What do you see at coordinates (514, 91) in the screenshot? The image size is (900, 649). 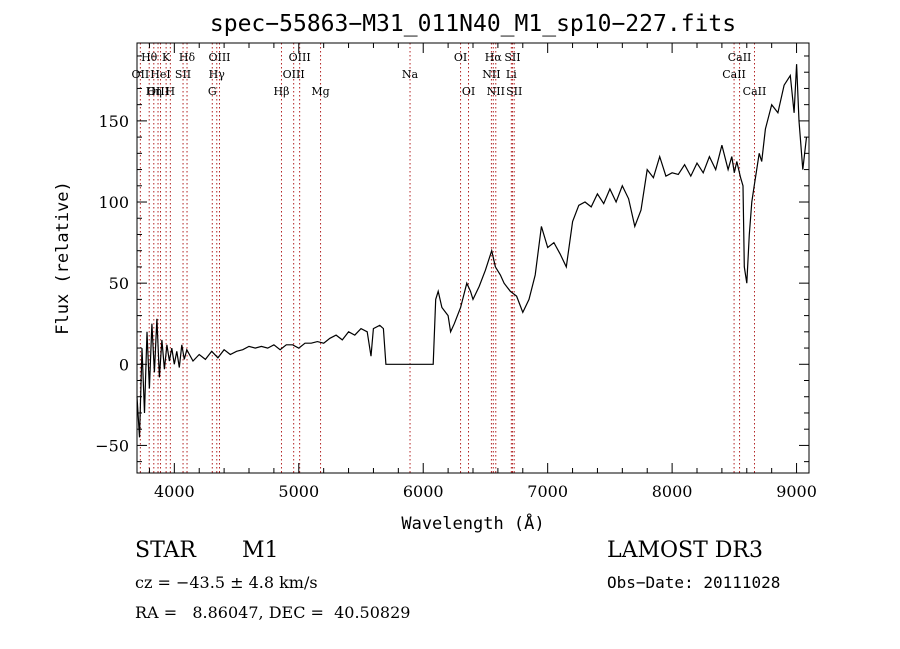 I see `line-label-24: SII` at bounding box center [514, 91].